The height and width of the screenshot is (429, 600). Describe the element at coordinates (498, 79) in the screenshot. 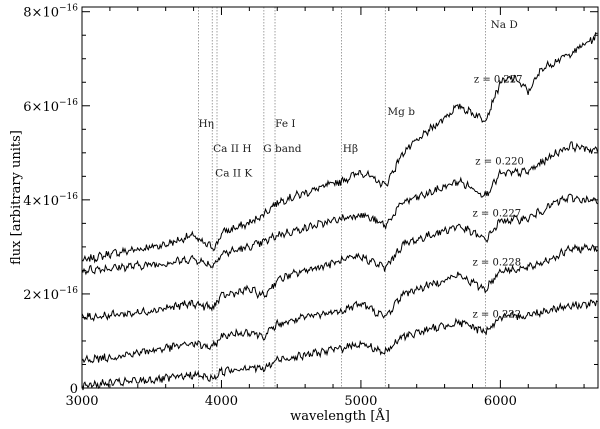

I see `series-label-1: z = 0.227` at that location.